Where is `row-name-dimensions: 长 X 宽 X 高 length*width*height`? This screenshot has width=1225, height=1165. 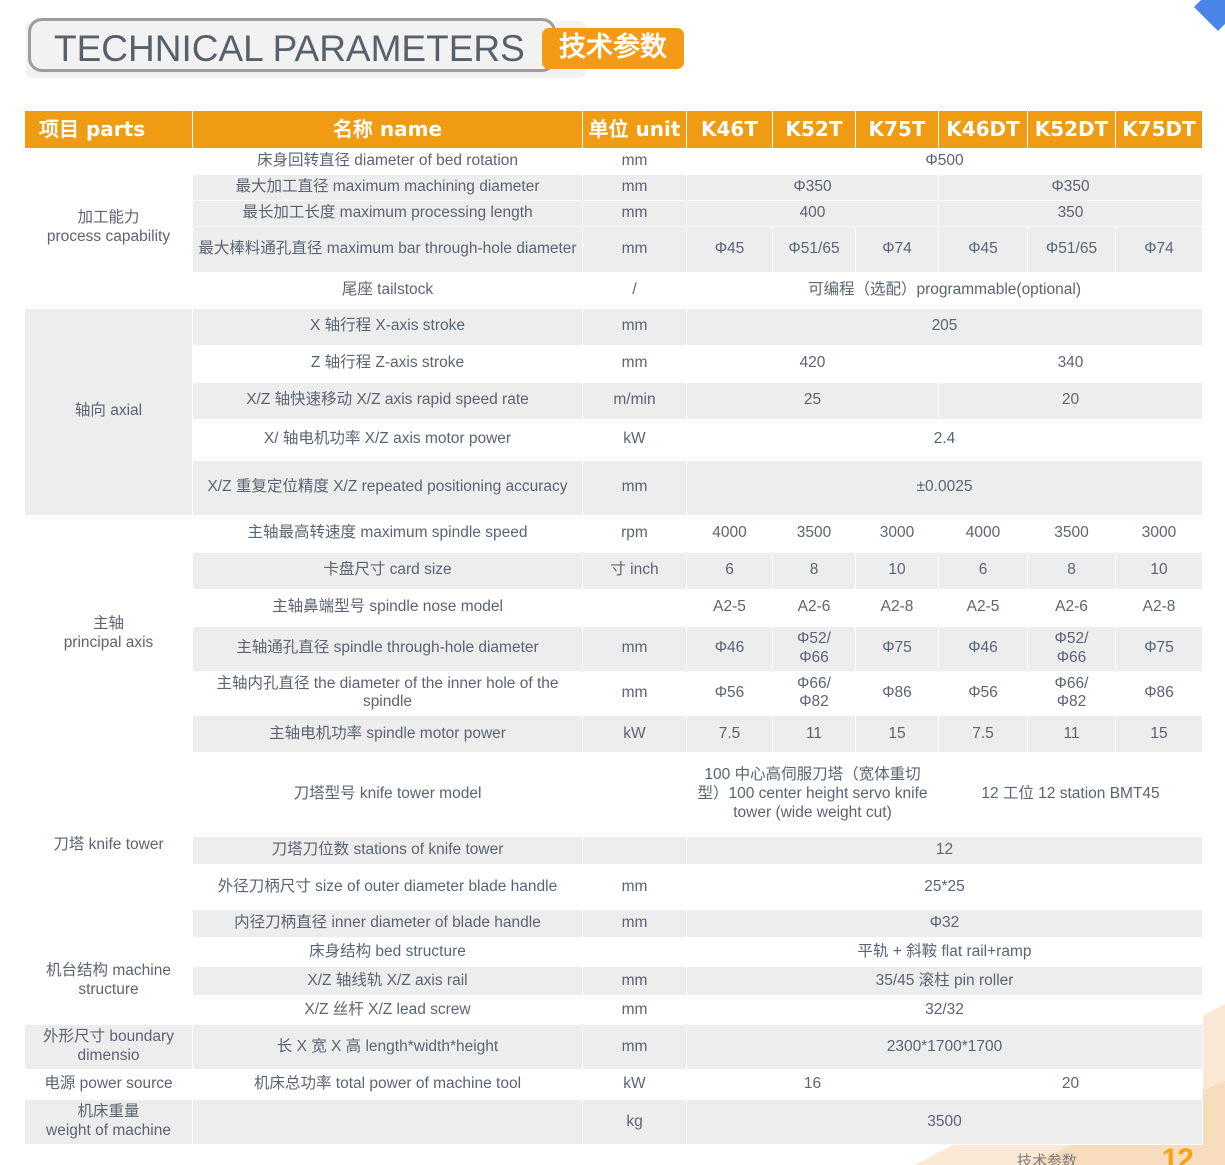 row-name-dimensions: 长 X 宽 X 高 length*width*height is located at coordinates (387, 1047).